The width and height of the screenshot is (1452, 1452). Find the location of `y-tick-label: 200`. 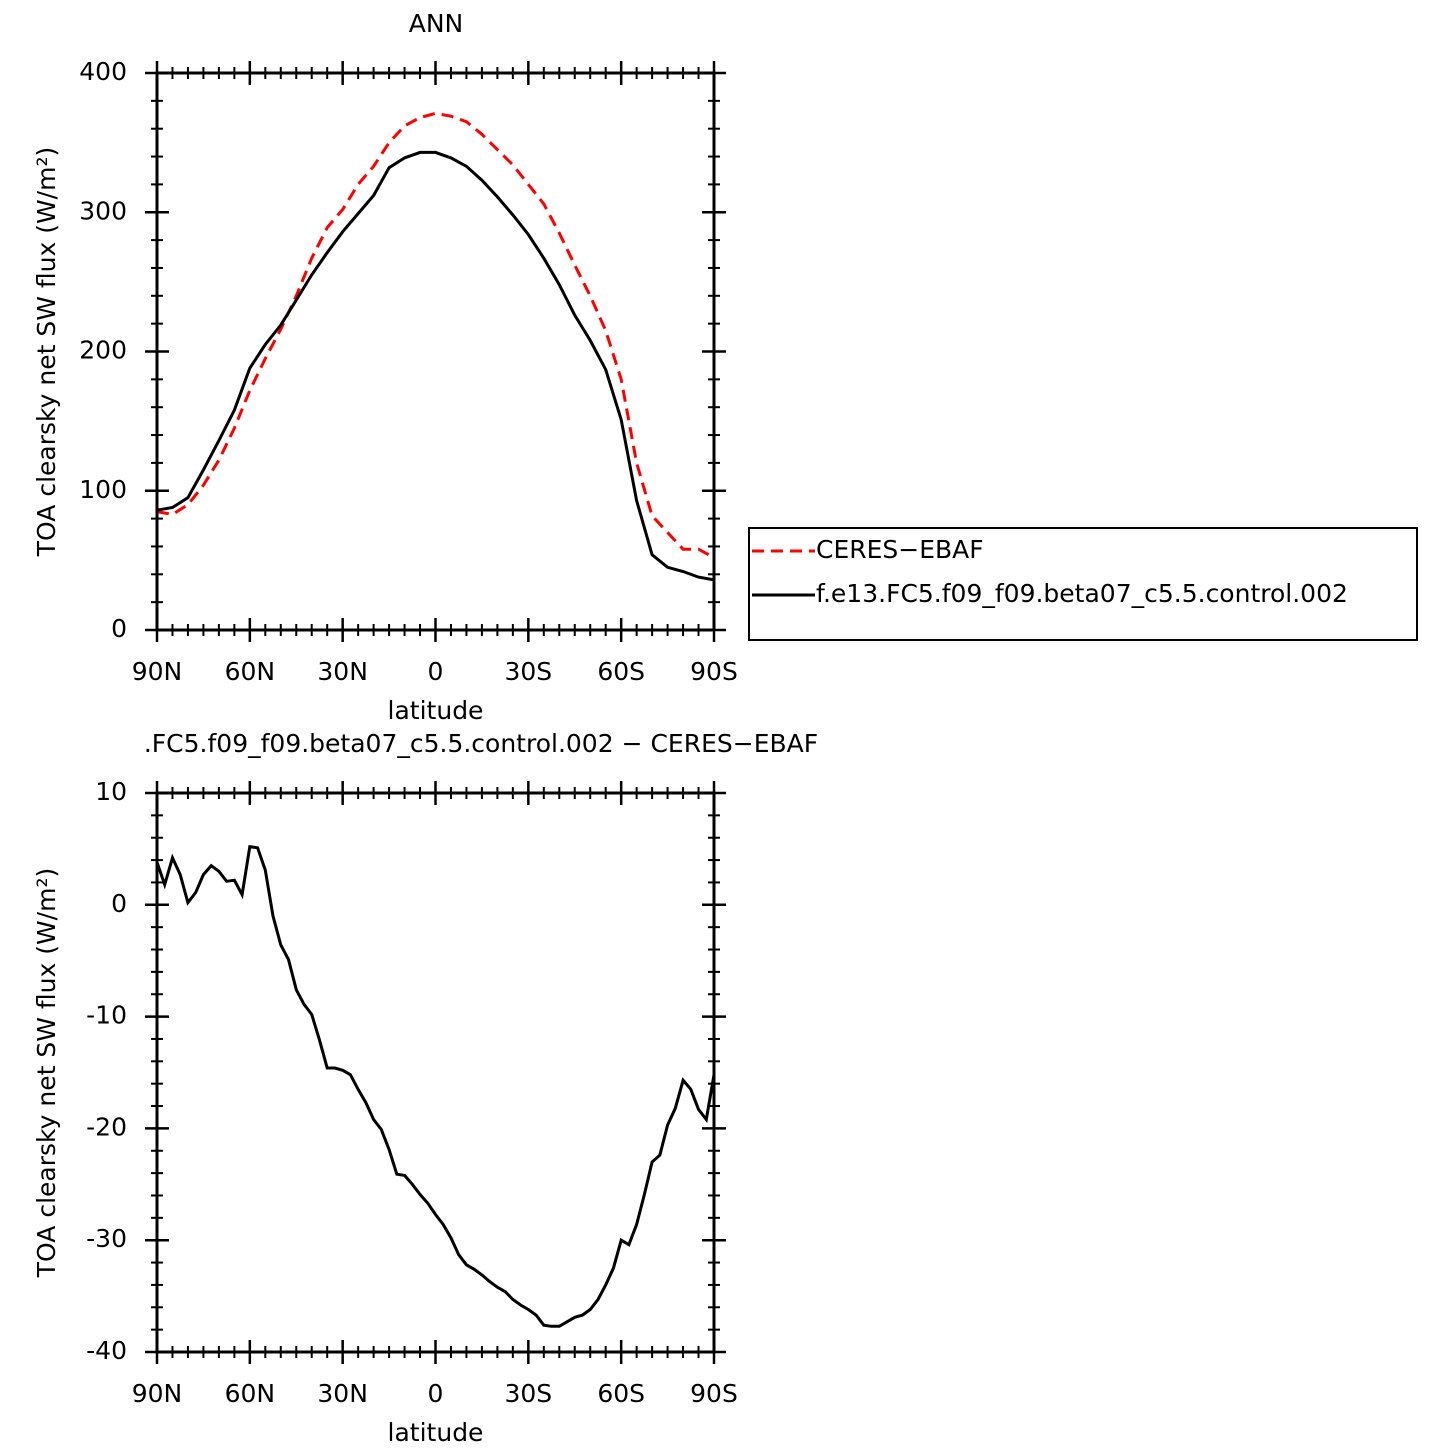

y-tick-label: 200 is located at coordinates (103, 350).